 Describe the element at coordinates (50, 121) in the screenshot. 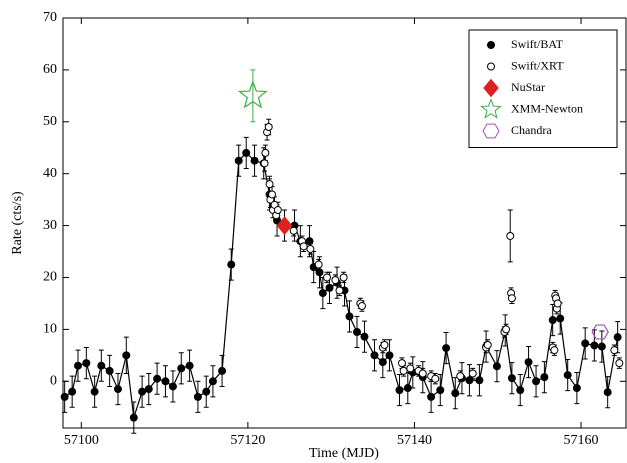

I see `y-tick-label: 50` at that location.